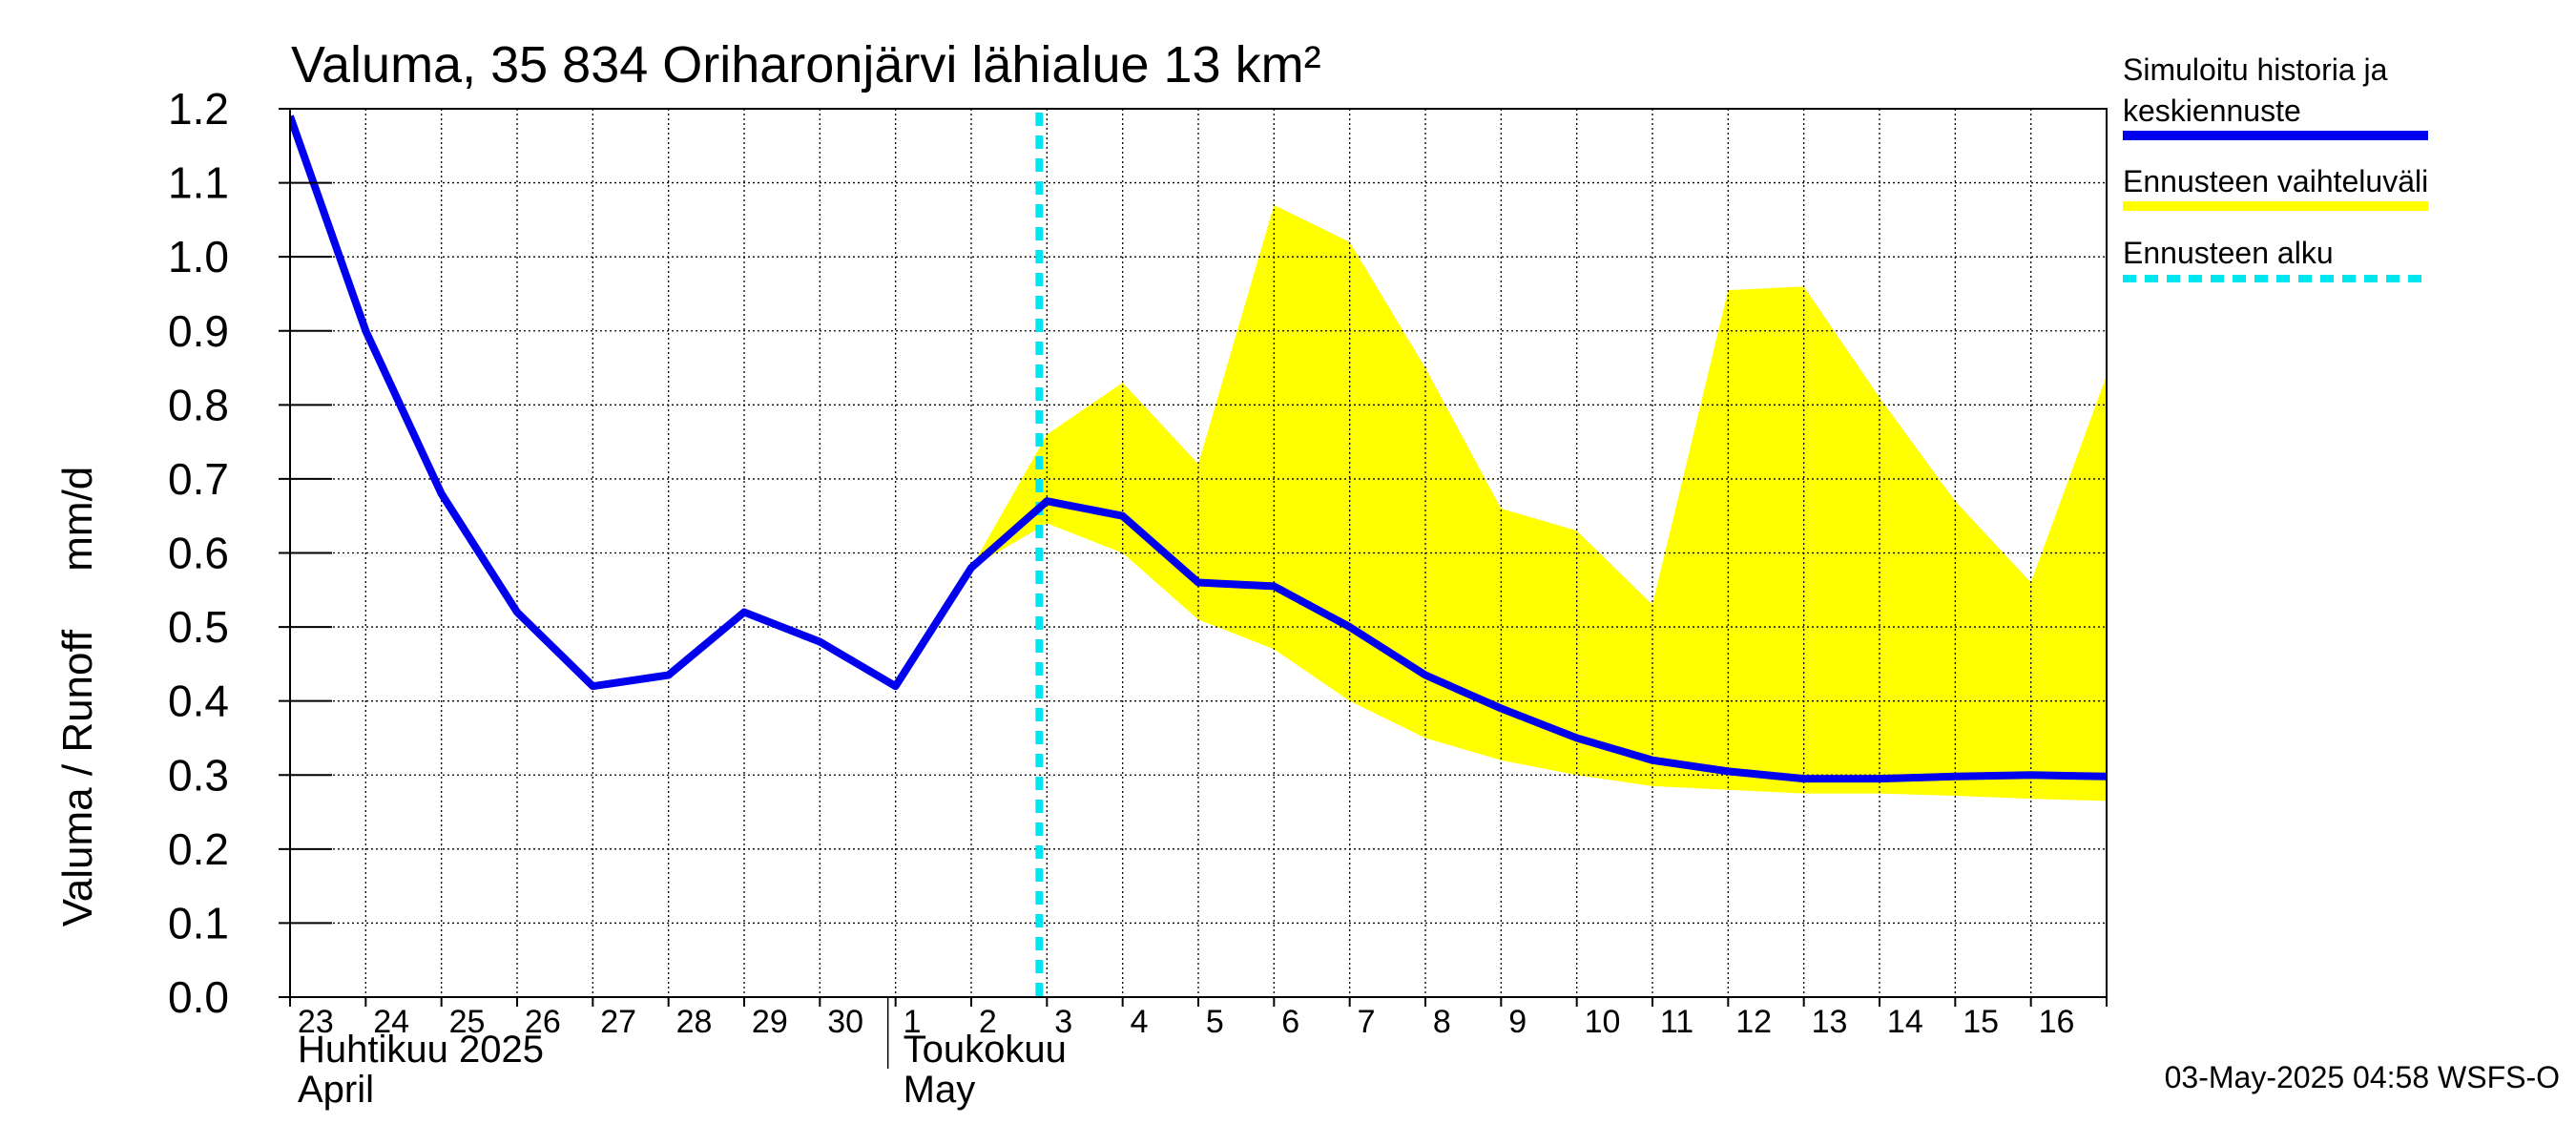 Image resolution: width=2576 pixels, height=1145 pixels. What do you see at coordinates (845, 1022) in the screenshot?
I see `x-tick-label: 30` at bounding box center [845, 1022].